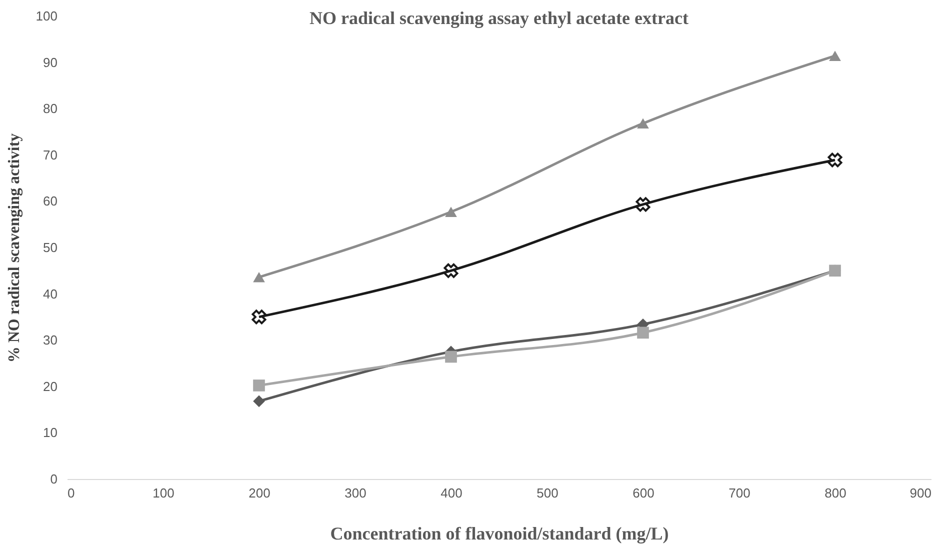 This screenshot has width=951, height=548. What do you see at coordinates (50, 432) in the screenshot?
I see `y-tick-label: 10` at bounding box center [50, 432].